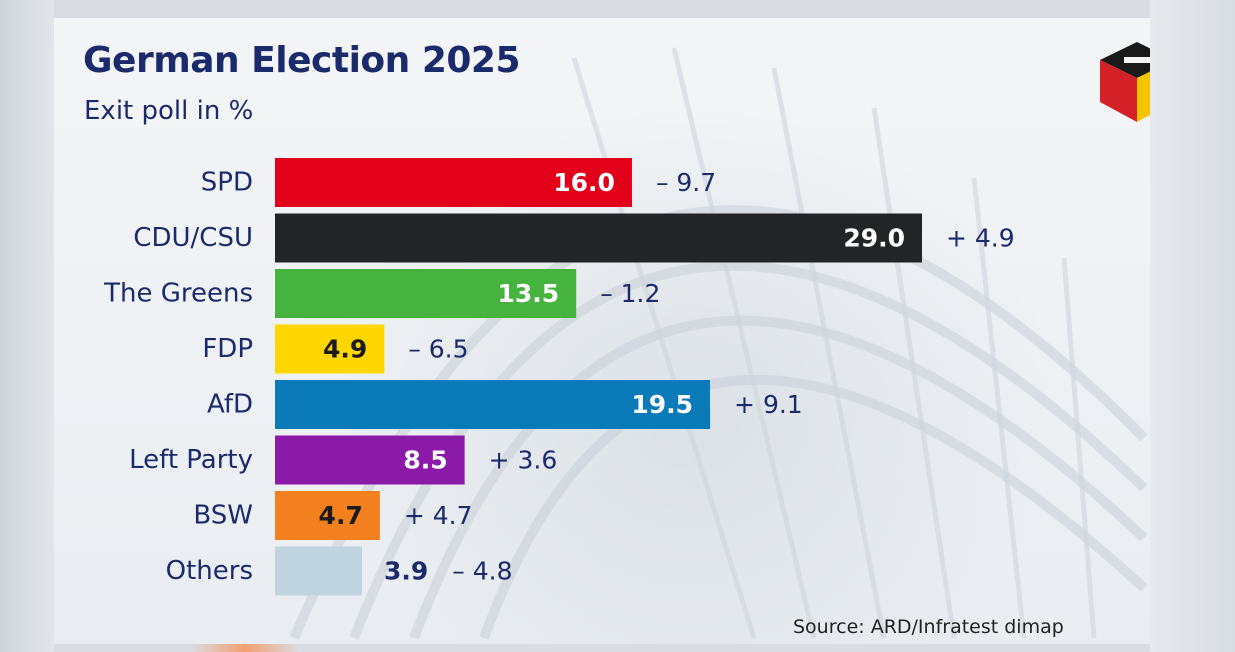 This screenshot has height=652, width=1235. Describe the element at coordinates (686, 182) in the screenshot. I see `change-label-spd: – 9.7` at that location.